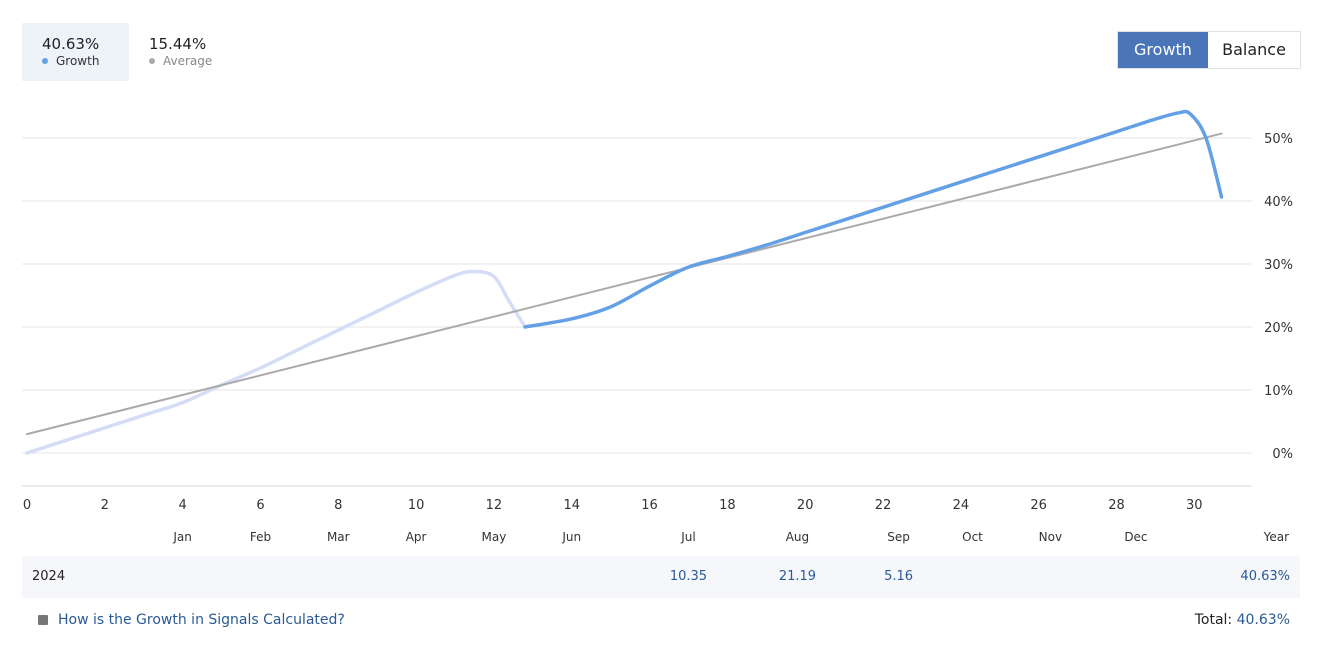  What do you see at coordinates (276, 362) in the screenshot?
I see `growth-line-history` at bounding box center [276, 362].